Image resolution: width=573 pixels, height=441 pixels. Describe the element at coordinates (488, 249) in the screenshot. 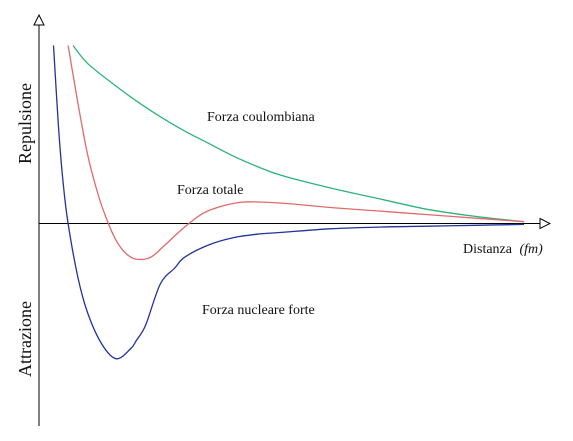

I see `x-axis-label: Distanza` at that location.